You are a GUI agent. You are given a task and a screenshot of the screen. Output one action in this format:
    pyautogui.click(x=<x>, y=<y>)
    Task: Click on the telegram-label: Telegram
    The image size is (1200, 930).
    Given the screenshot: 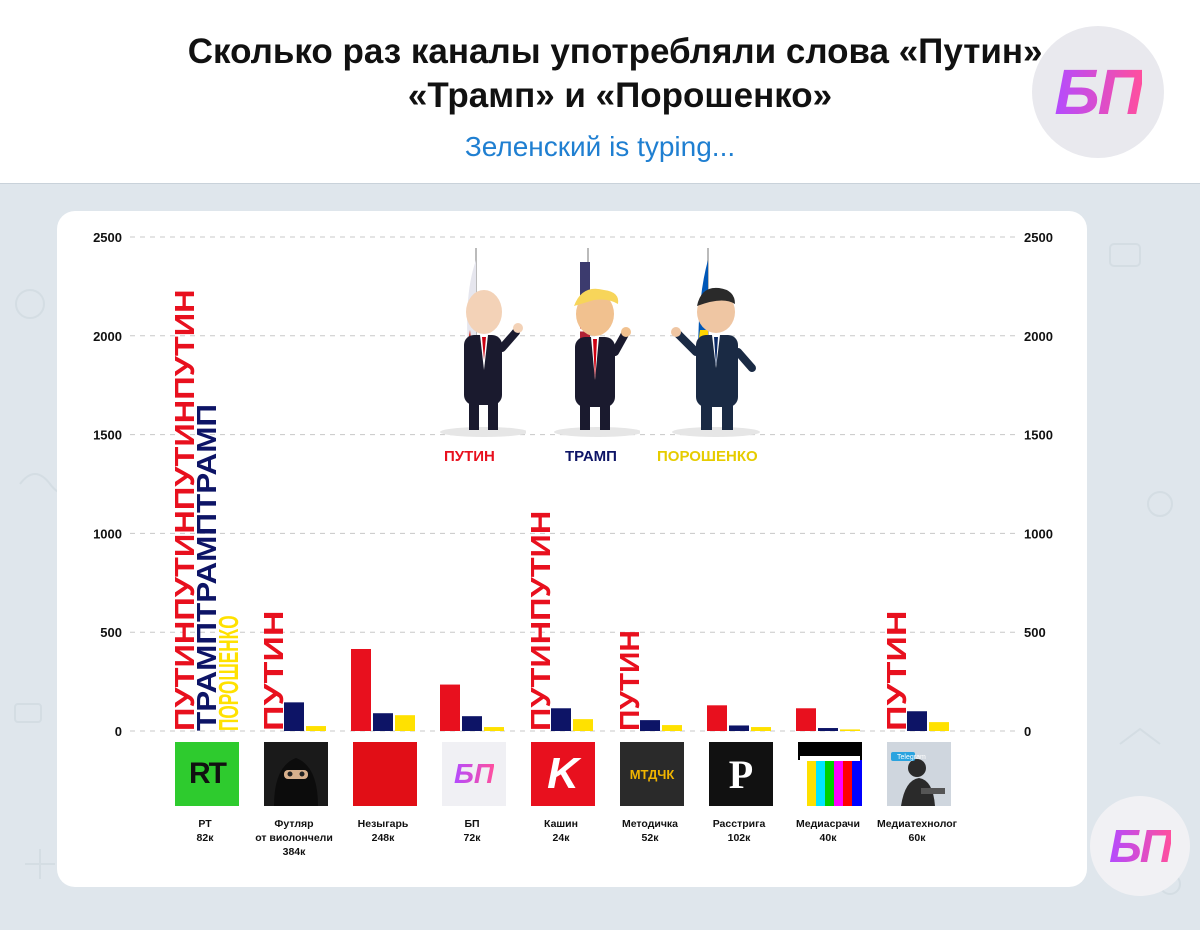 What is the action you would take?
    pyautogui.click(x=911, y=757)
    